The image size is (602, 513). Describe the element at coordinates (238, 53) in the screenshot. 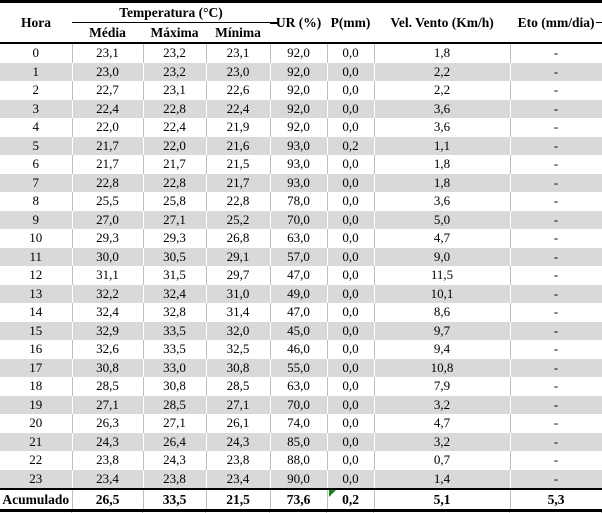

I see `cell-minima: 23,1` at that location.